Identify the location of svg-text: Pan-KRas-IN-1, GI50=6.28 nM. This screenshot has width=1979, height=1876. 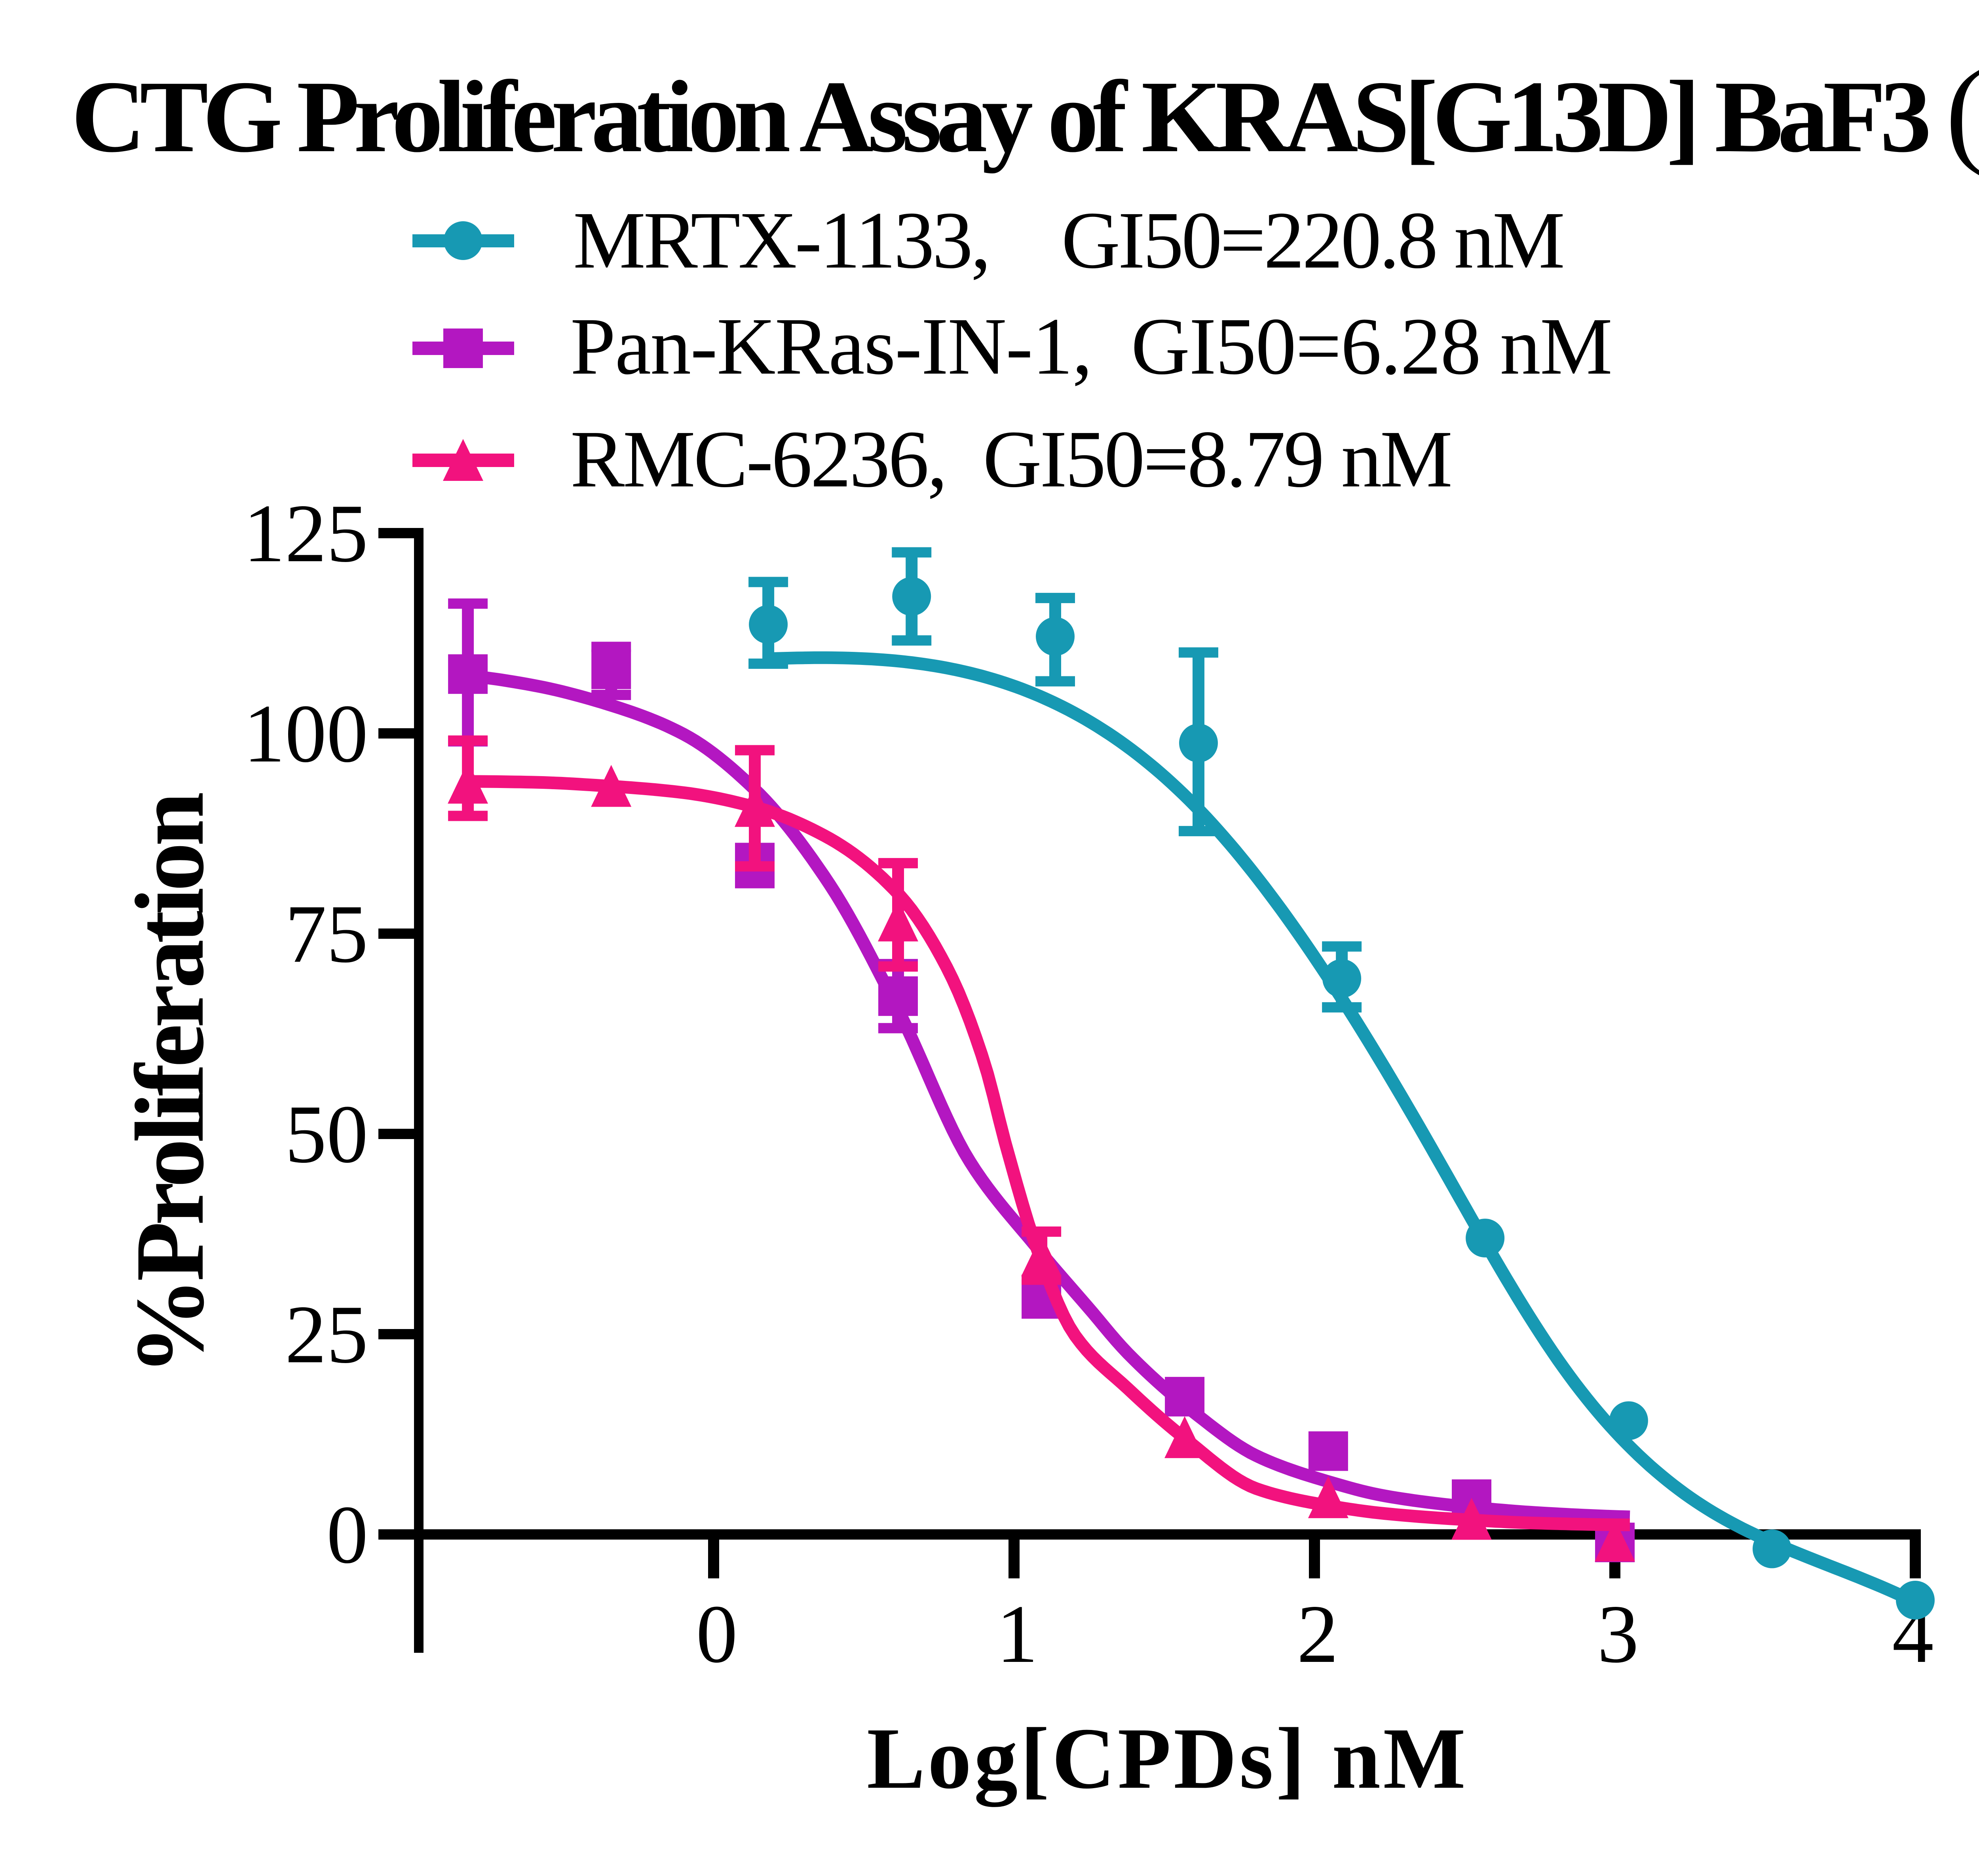
(1091, 346).